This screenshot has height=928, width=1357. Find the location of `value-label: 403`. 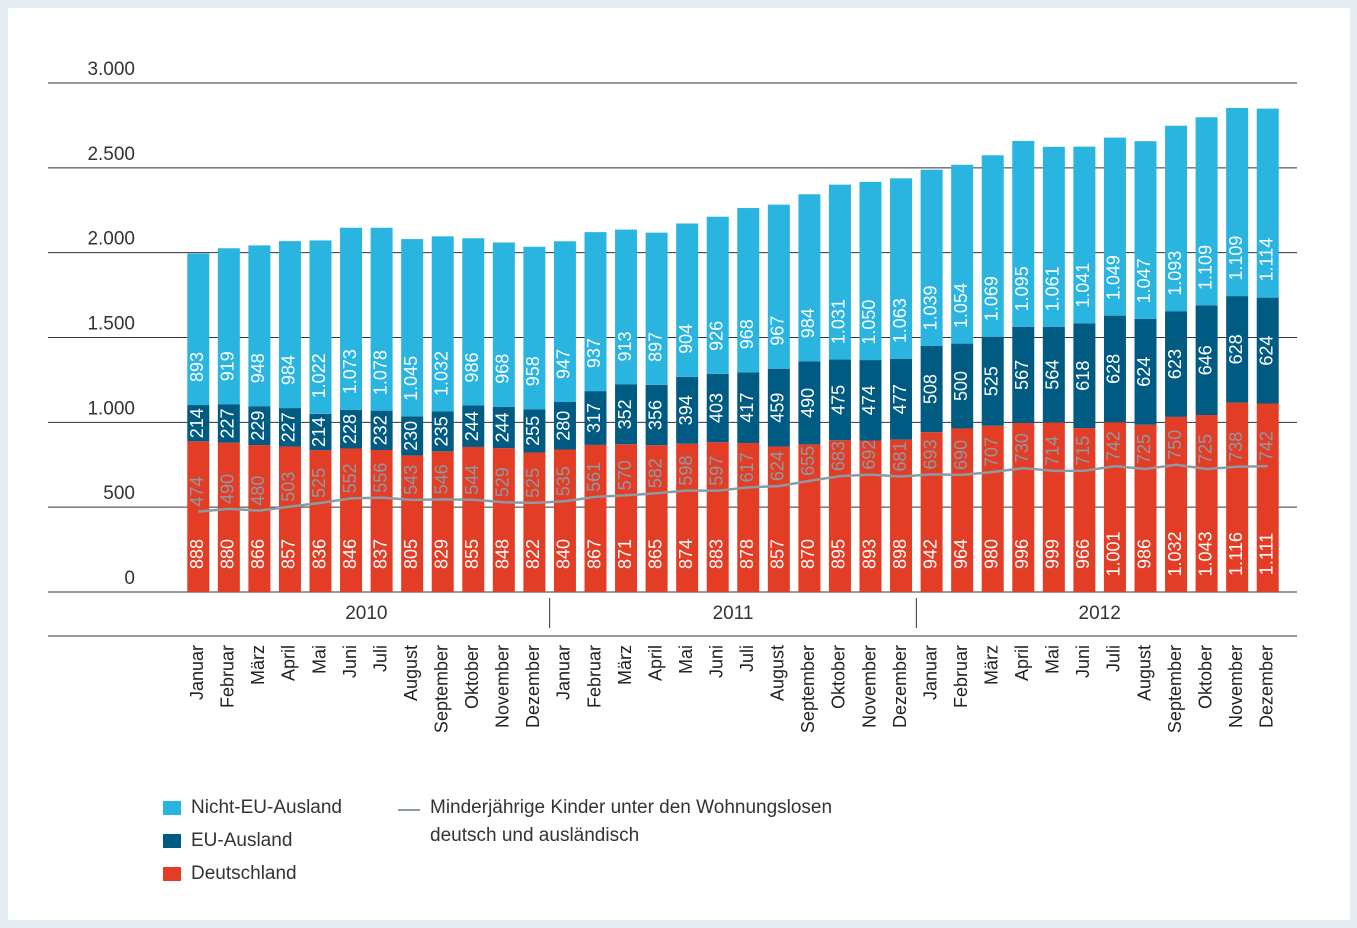

value-label: 403 is located at coordinates (716, 408).